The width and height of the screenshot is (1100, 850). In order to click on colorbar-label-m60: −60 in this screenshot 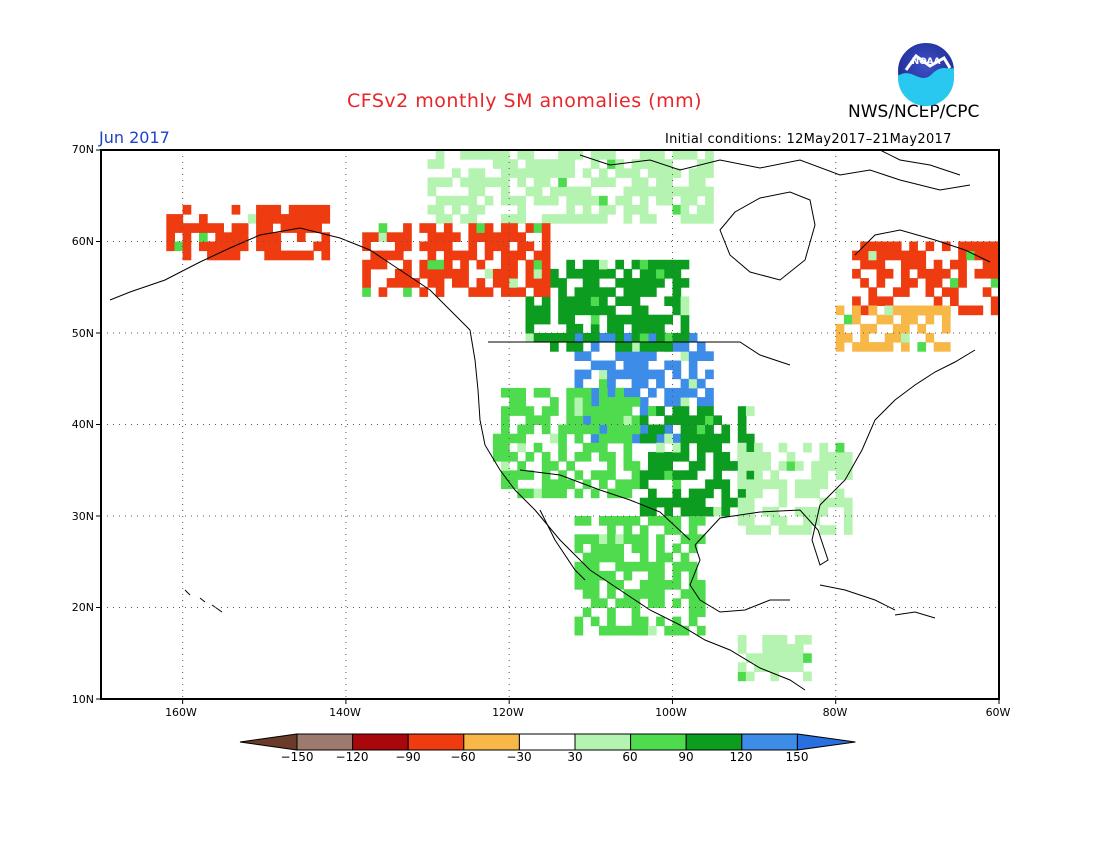, I will do `click(463, 757)`.